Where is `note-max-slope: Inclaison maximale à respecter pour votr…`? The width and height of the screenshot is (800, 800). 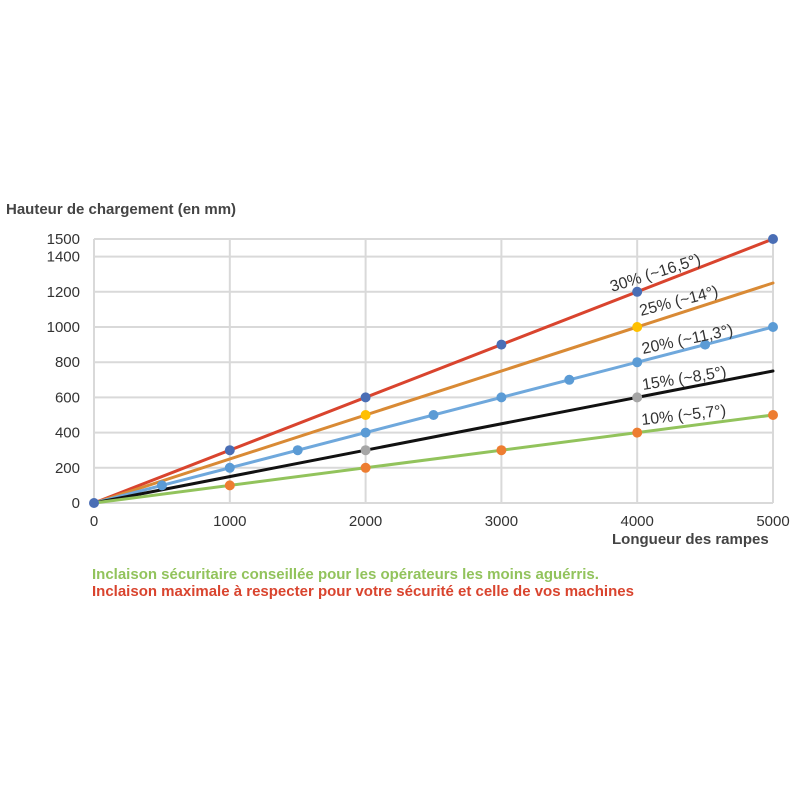
note-max-slope: Inclaison maximale à respecter pour votr… is located at coordinates (363, 591).